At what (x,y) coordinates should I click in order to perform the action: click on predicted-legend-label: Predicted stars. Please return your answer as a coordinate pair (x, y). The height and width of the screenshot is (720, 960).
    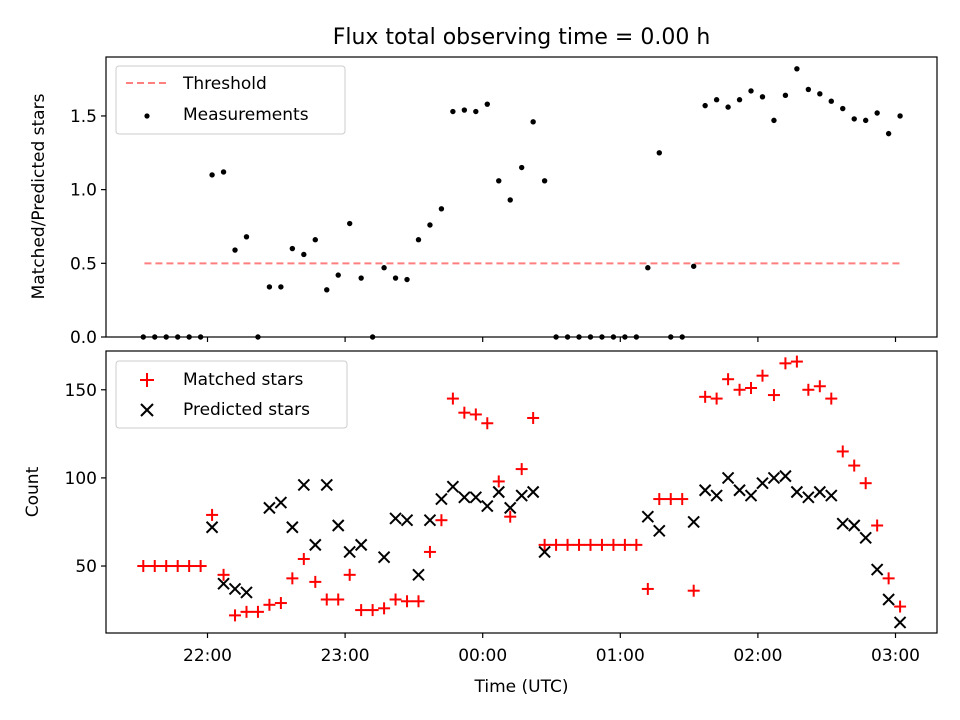
    Looking at the image, I should click on (246, 410).